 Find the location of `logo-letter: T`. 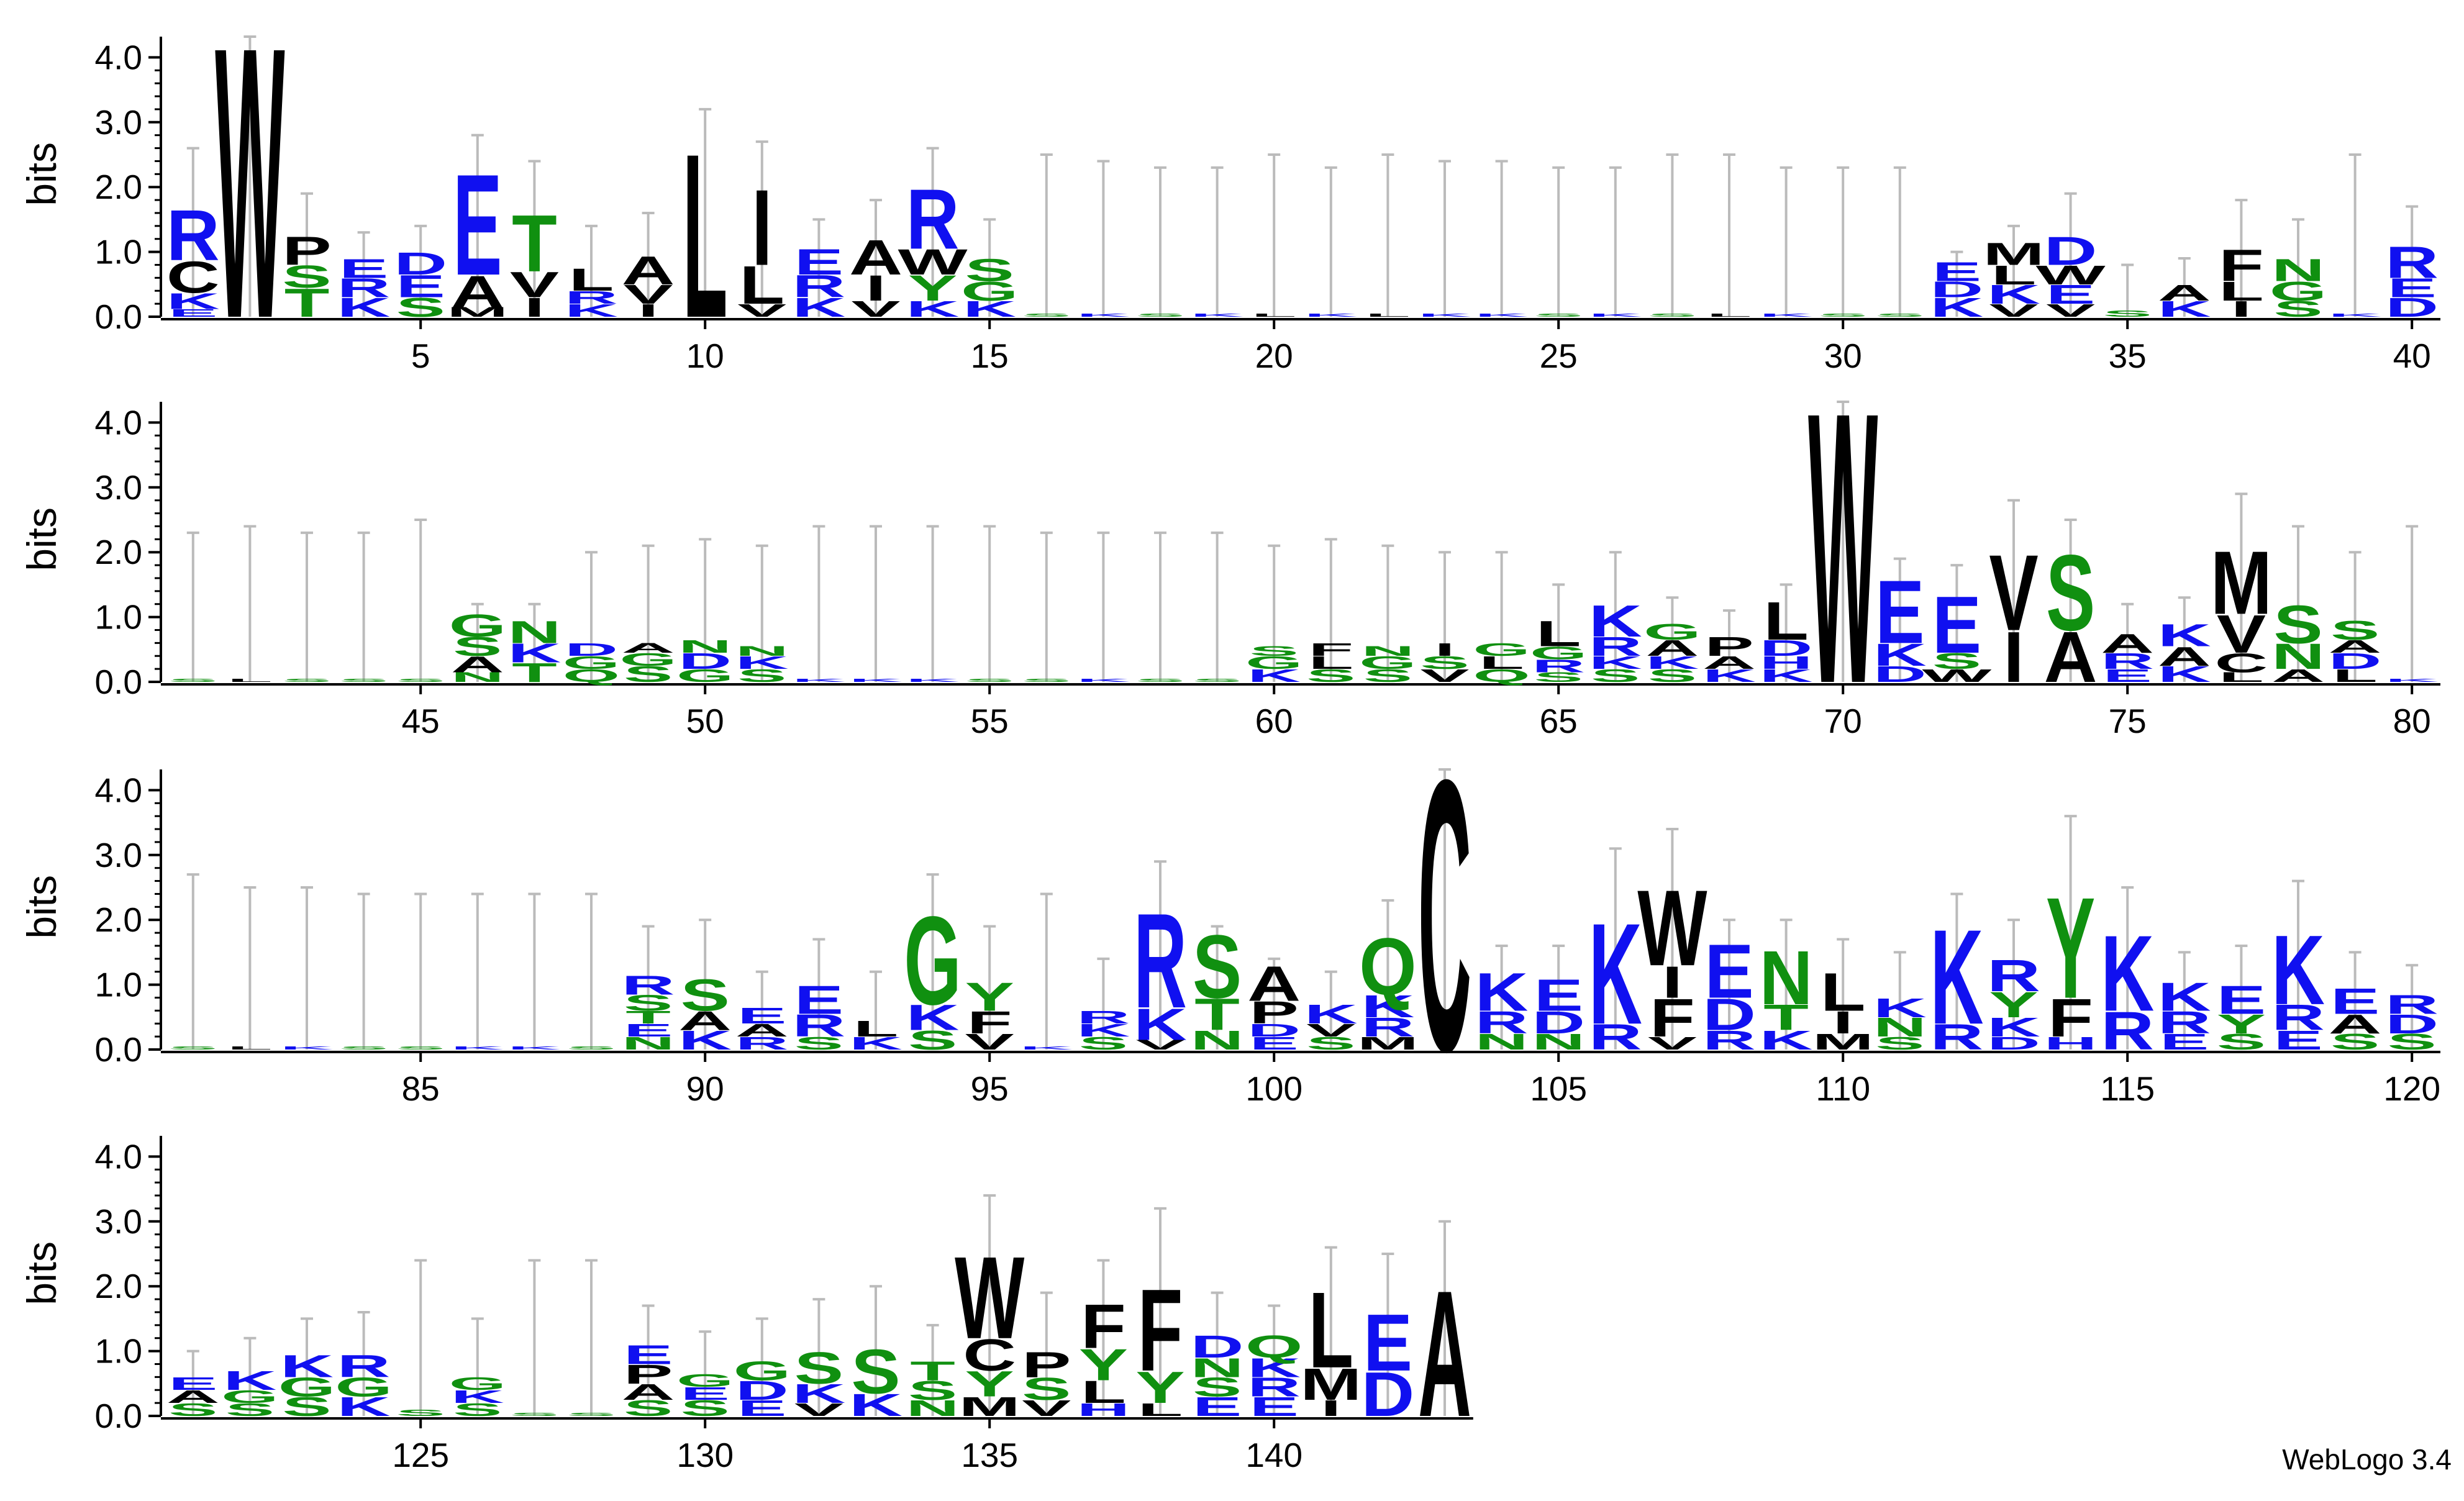

logo-letter: T is located at coordinates (932, 1371).